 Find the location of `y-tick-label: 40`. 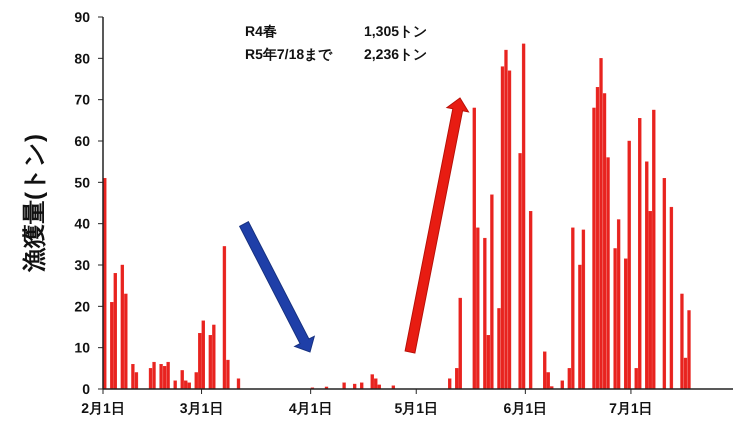

y-tick-label: 40 is located at coordinates (82, 224).